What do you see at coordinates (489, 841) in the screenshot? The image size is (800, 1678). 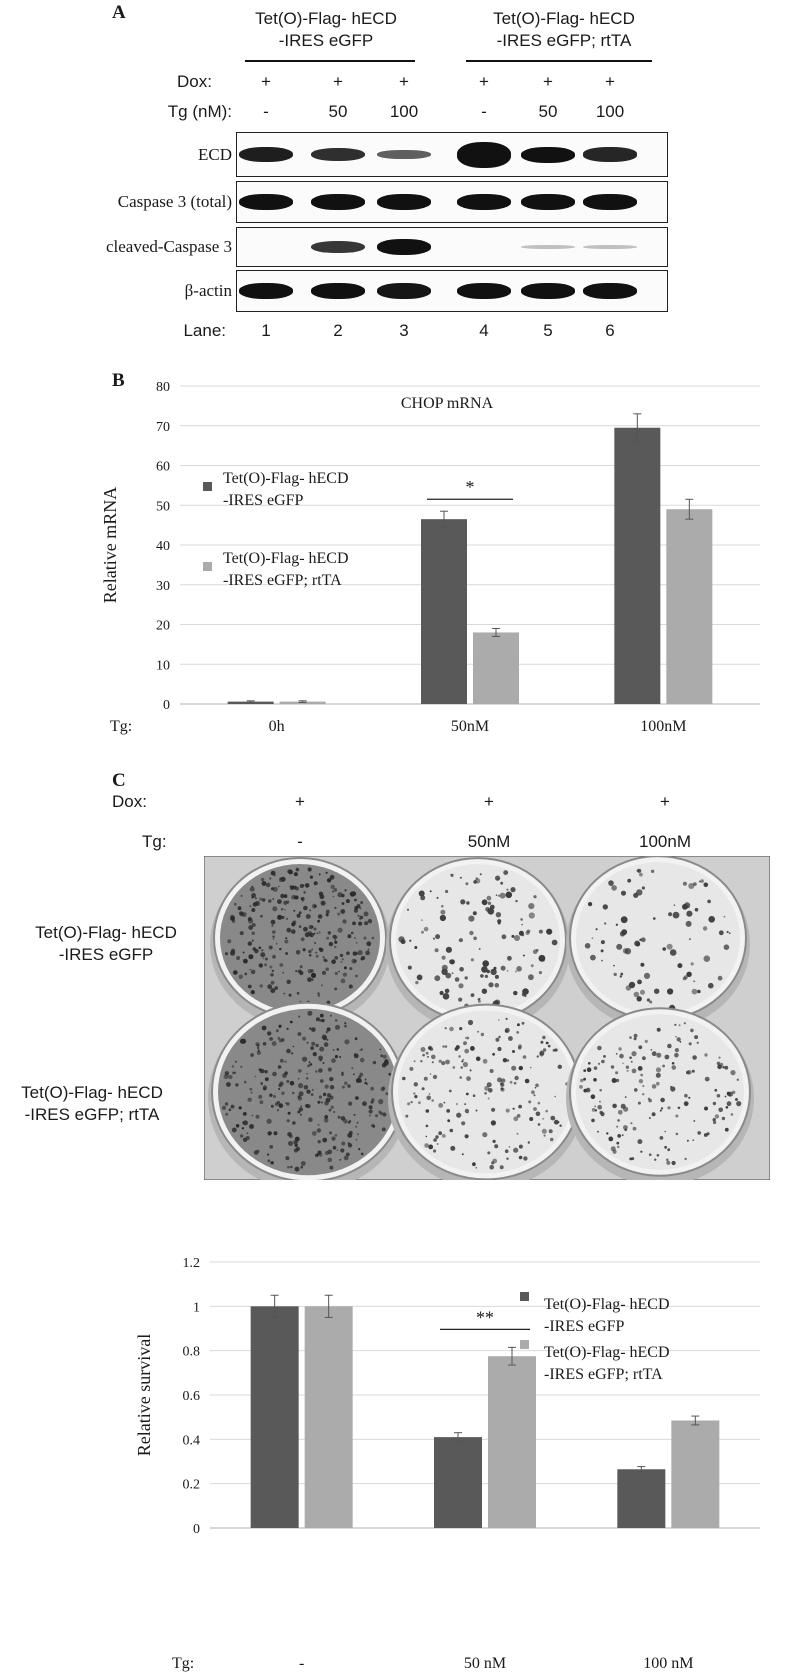 I see `c-tg-value-2: 50nM` at bounding box center [489, 841].